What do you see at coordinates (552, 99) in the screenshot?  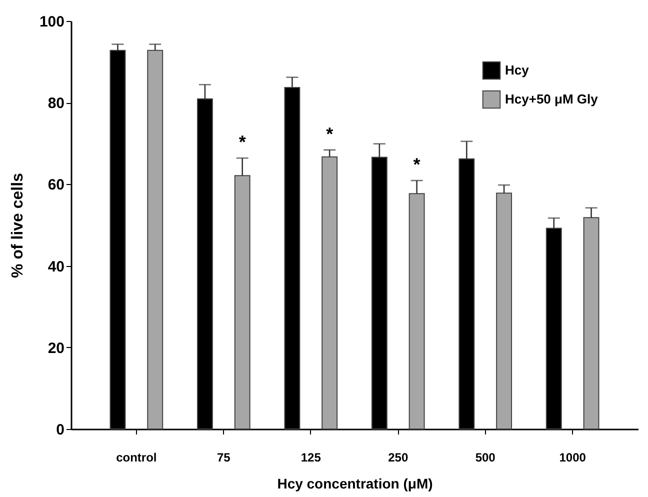 I see `legend-label: Hcy+50 μM Gly` at bounding box center [552, 99].